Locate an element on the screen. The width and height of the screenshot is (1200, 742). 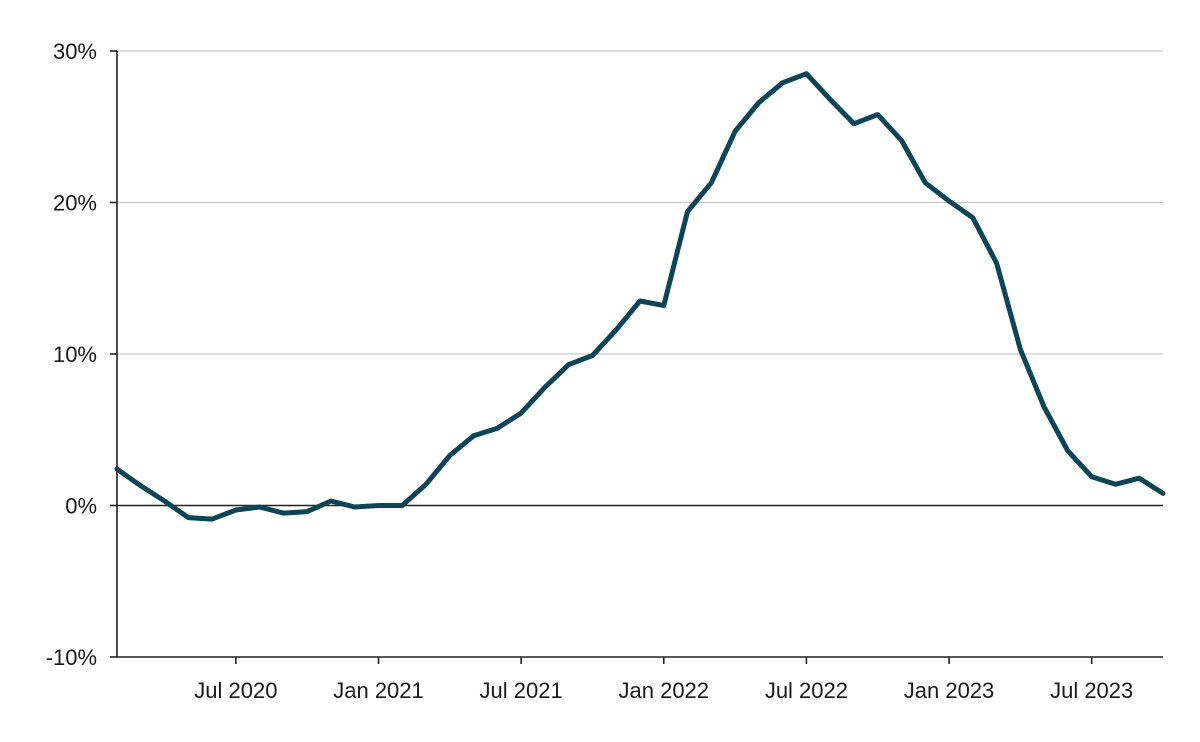
x-tick-label: Jan 2023 is located at coordinates (949, 690).